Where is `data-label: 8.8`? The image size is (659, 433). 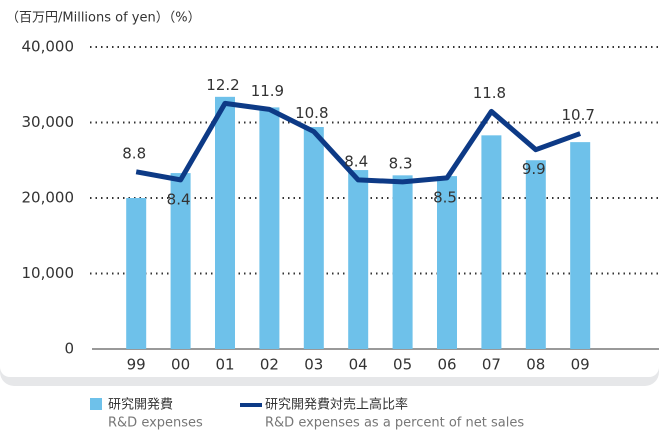 data-label: 8.8 is located at coordinates (134, 153).